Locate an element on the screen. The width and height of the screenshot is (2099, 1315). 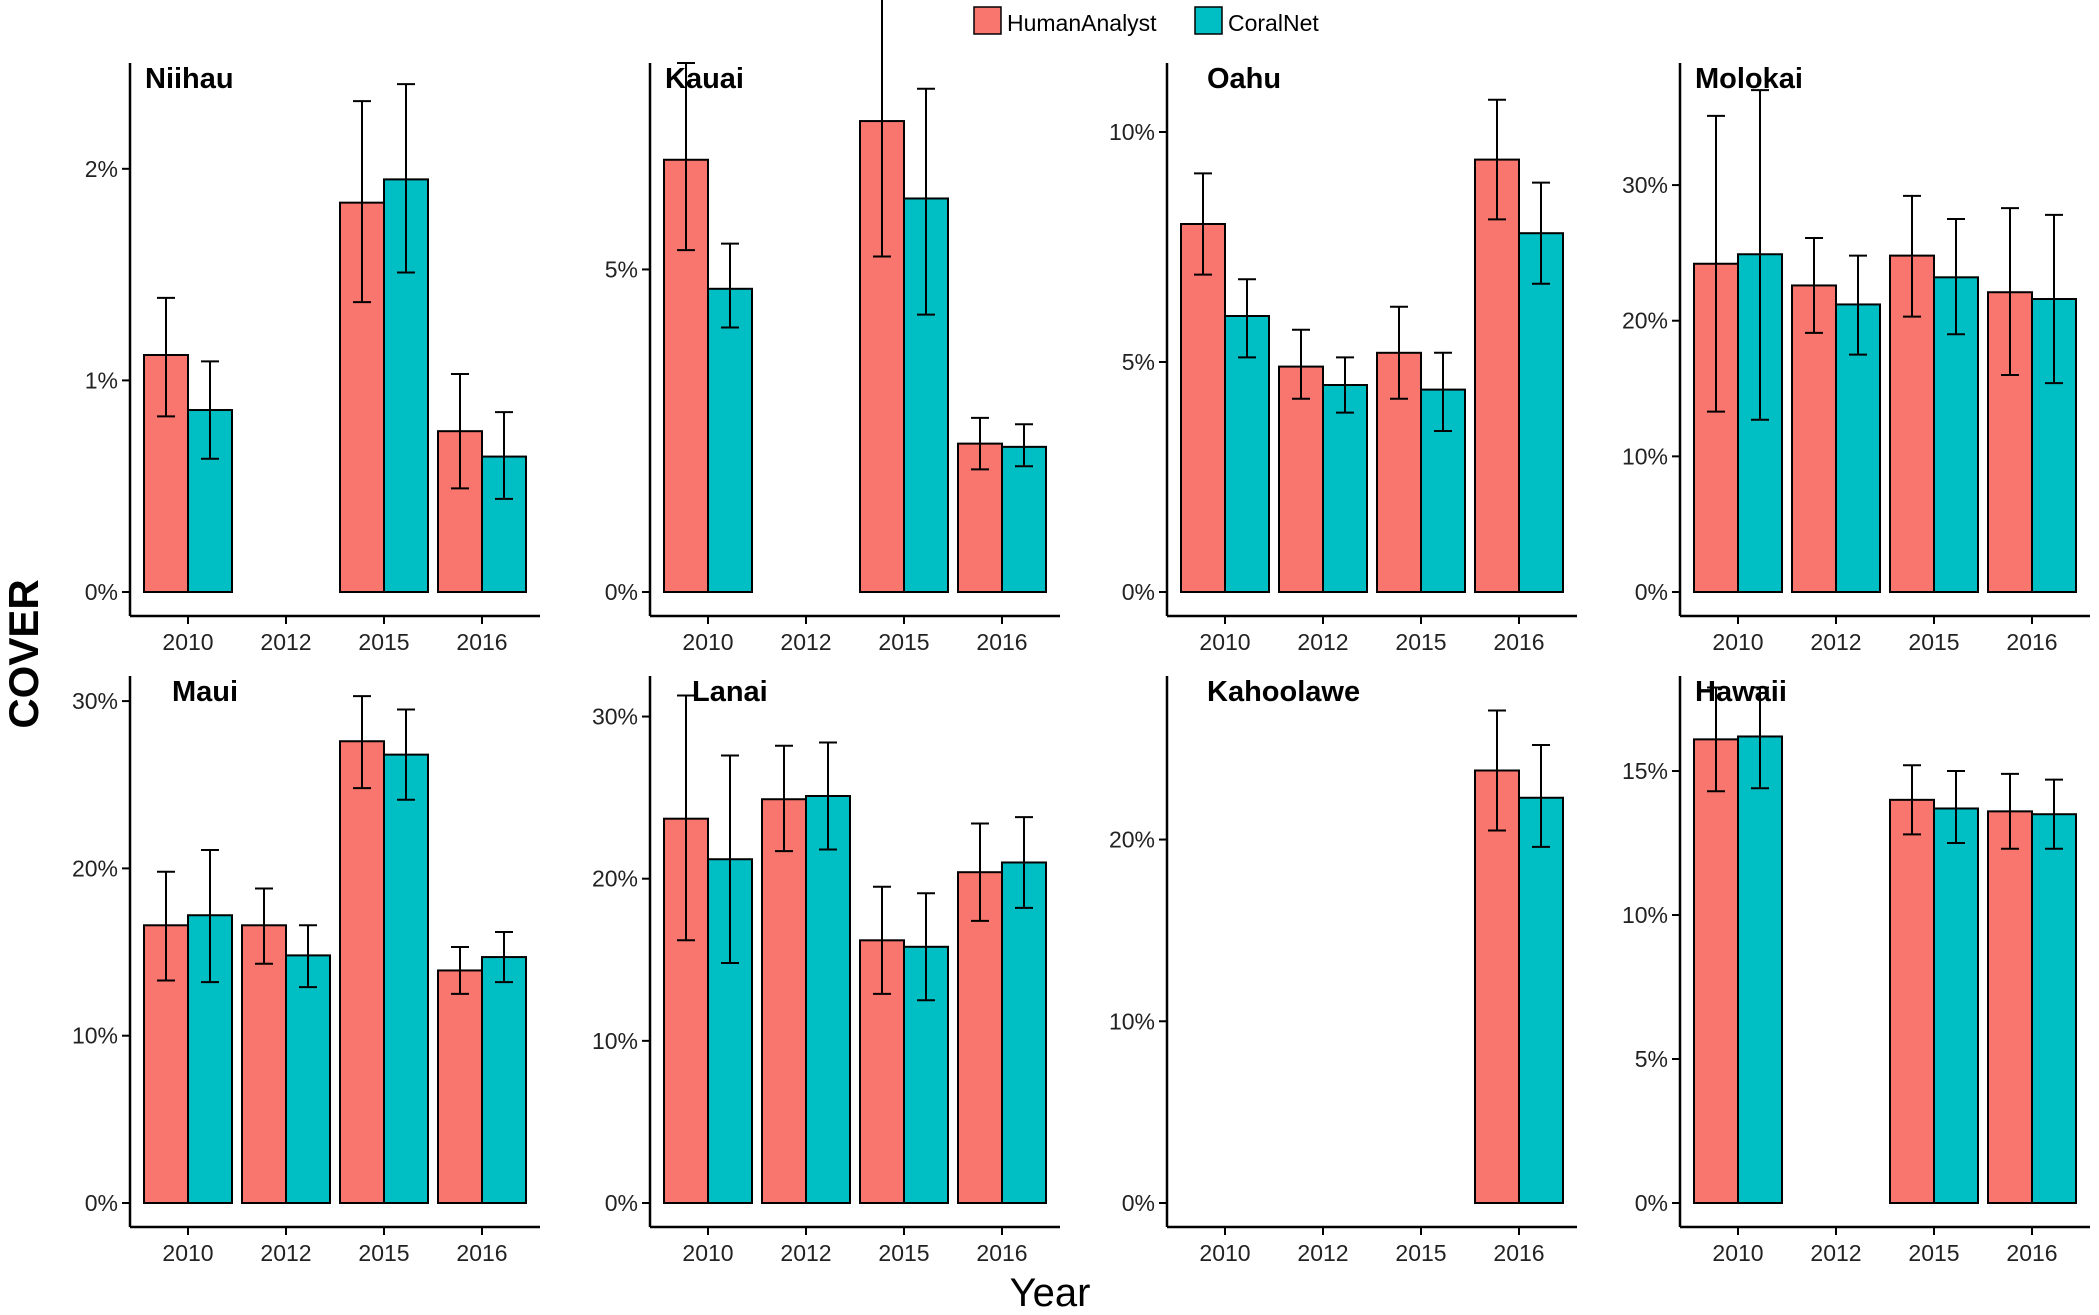
panel-title: Molokai is located at coordinates (1749, 79).